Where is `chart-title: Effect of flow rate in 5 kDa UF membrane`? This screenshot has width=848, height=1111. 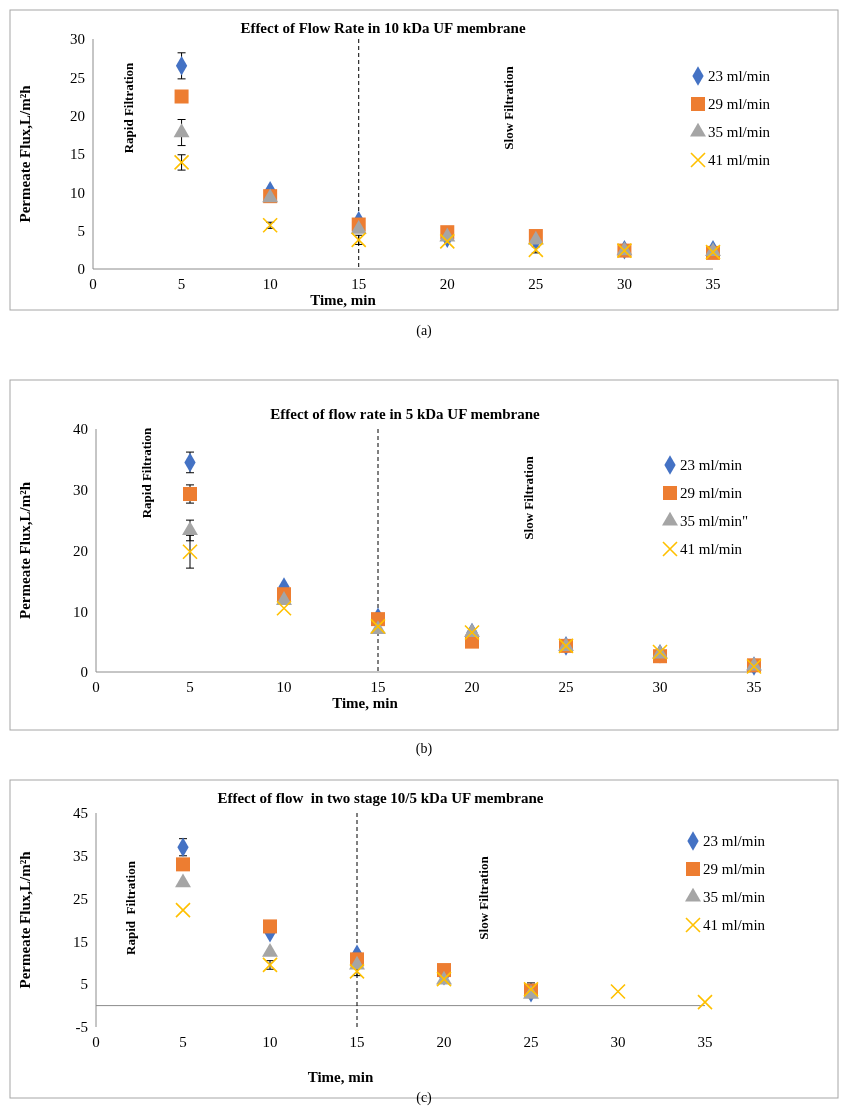 chart-title: Effect of flow rate in 5 kDa UF membrane is located at coordinates (405, 414).